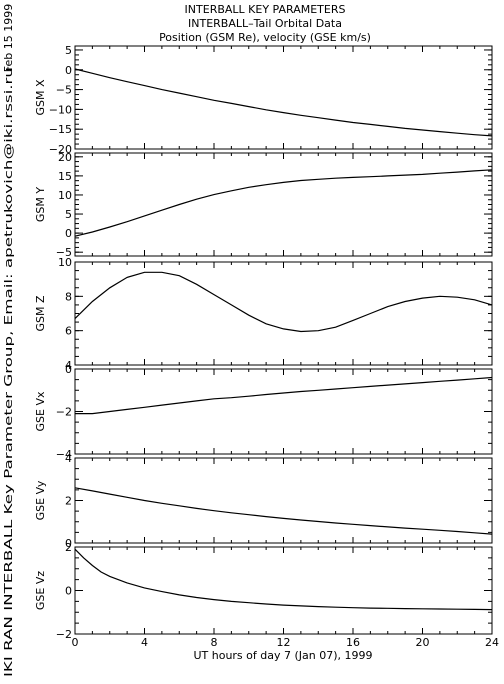 The height and width of the screenshot is (684, 504). What do you see at coordinates (68, 331) in the screenshot?
I see `y-tick-label: 6` at bounding box center [68, 331].